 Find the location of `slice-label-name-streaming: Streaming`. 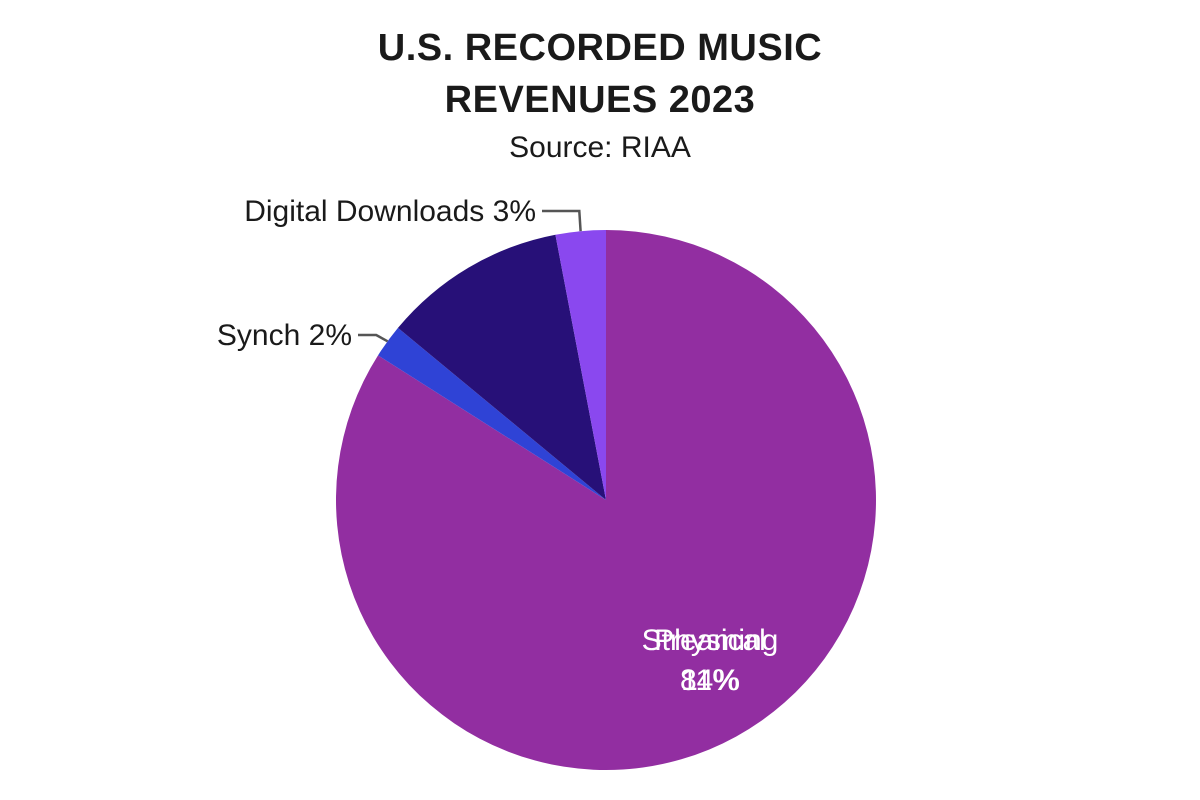

slice-label-name-streaming: Streaming is located at coordinates (710, 640).